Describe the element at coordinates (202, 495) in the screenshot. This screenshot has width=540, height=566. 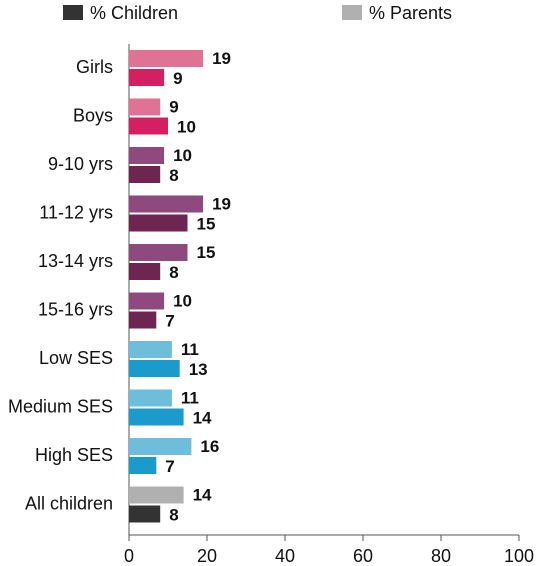
I see `value-label-parents: 14` at that location.